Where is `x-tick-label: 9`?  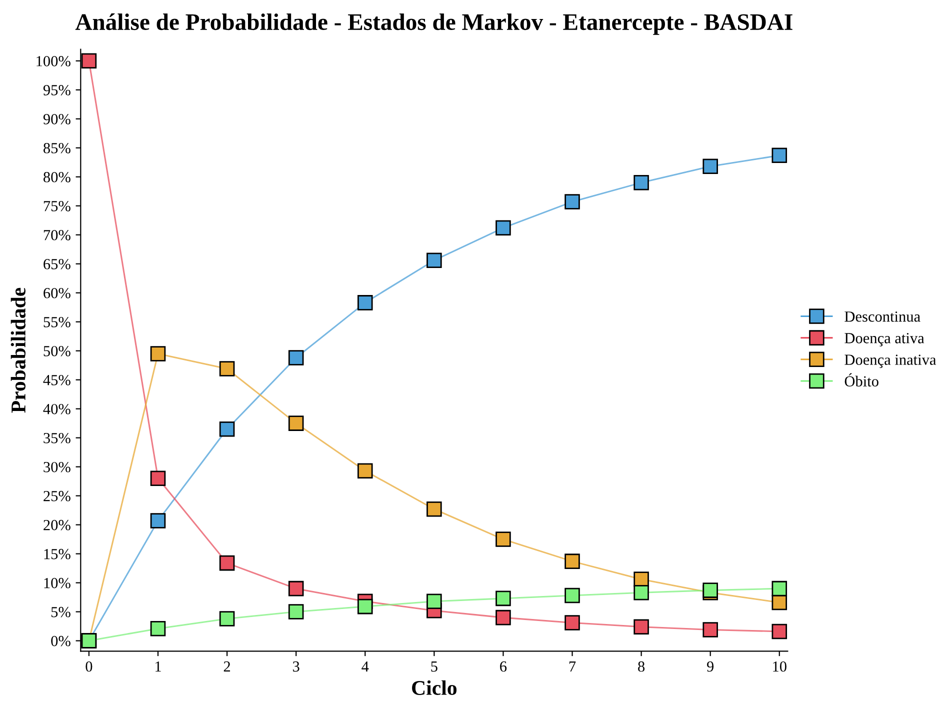 x-tick-label: 9 is located at coordinates (710, 666).